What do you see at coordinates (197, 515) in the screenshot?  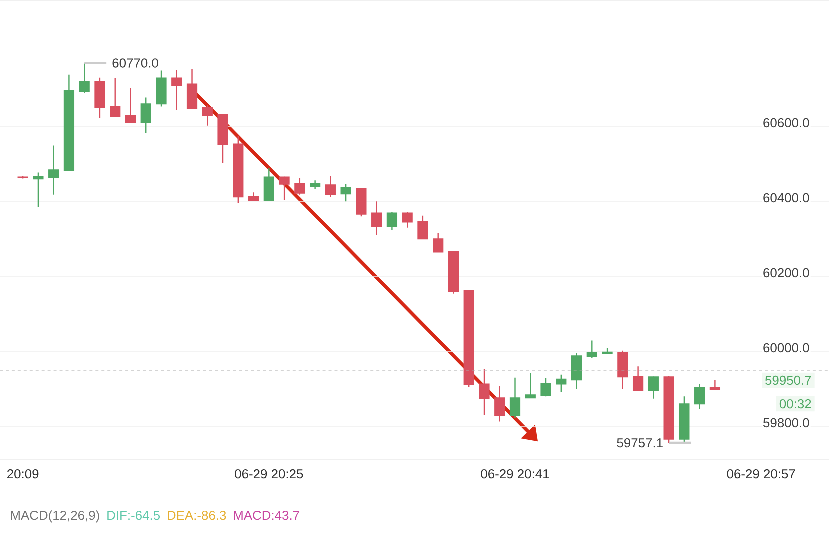 I see `text: DEA:-86.3` at bounding box center [197, 515].